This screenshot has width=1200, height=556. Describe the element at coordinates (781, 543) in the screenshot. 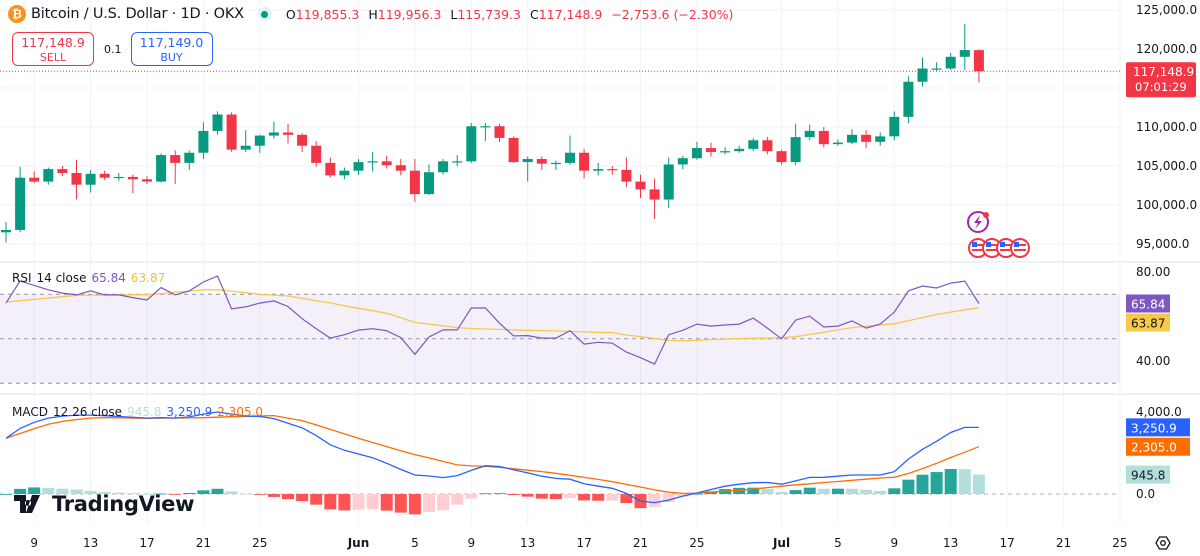

I see `time-axis-label: Jul` at that location.